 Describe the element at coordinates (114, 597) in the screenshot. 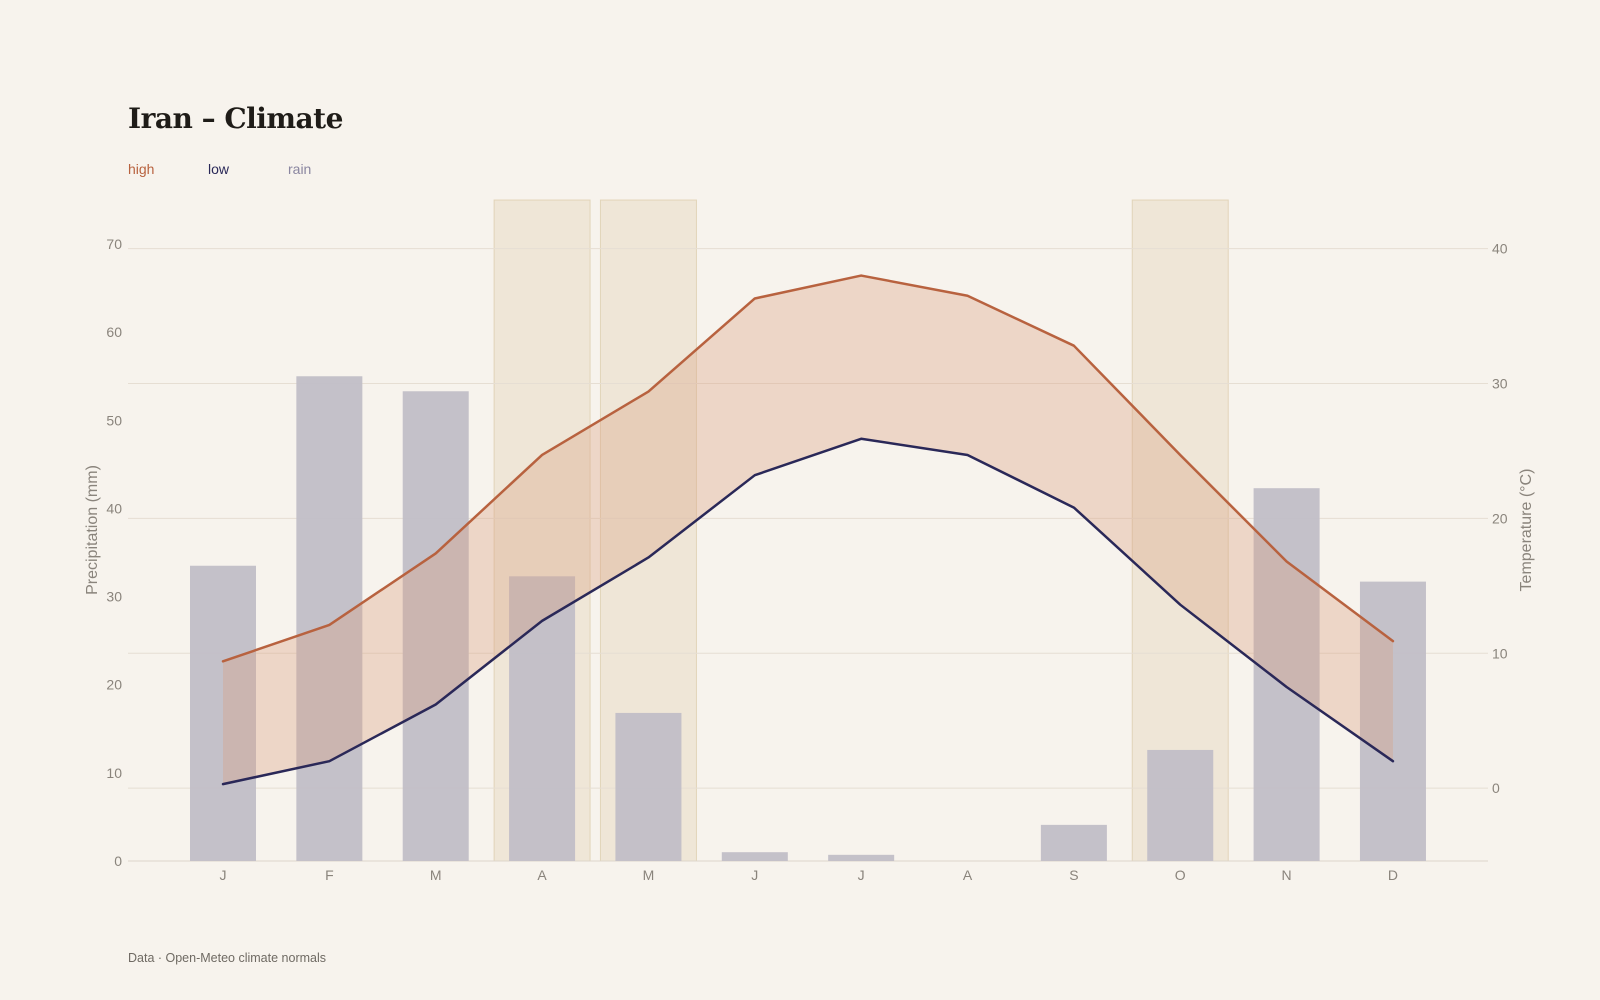

I see `y-tick-label: 30` at that location.